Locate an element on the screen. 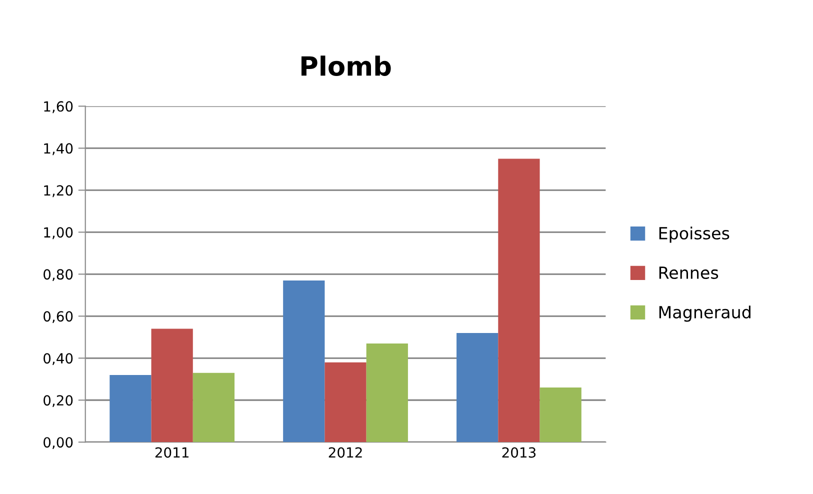 The image size is (813, 494). legend-label: Epoisses is located at coordinates (694, 234).